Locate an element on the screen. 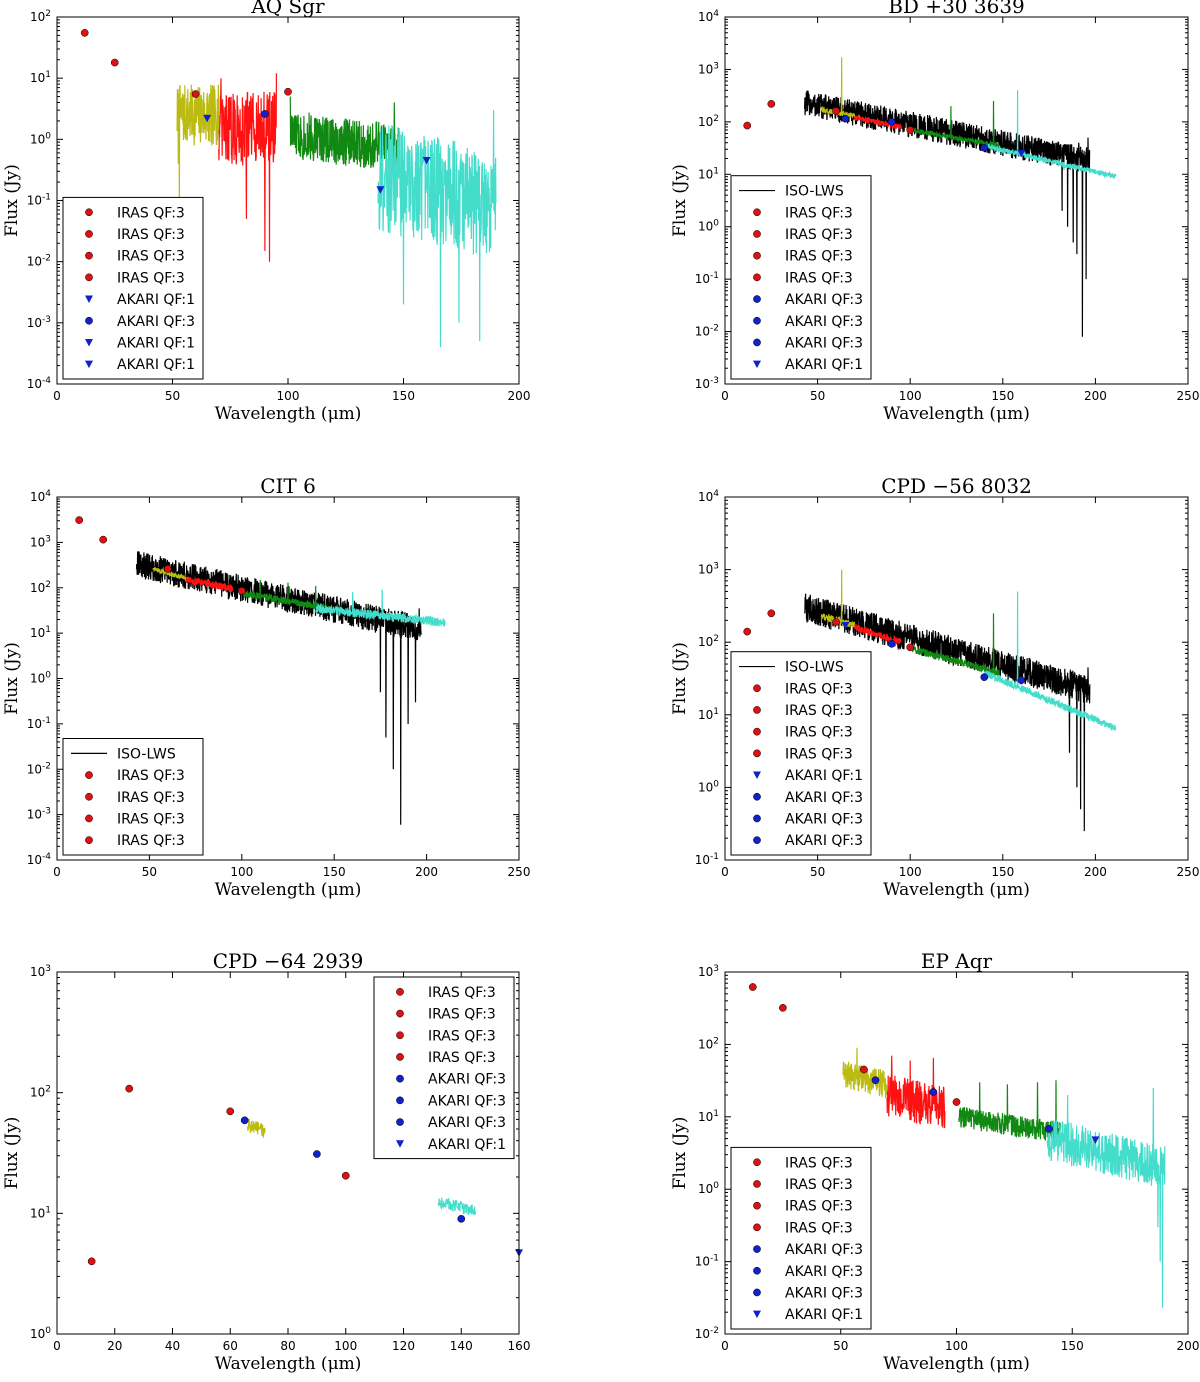  x-axis-label: Wavelength (μm) is located at coordinates (956, 890).